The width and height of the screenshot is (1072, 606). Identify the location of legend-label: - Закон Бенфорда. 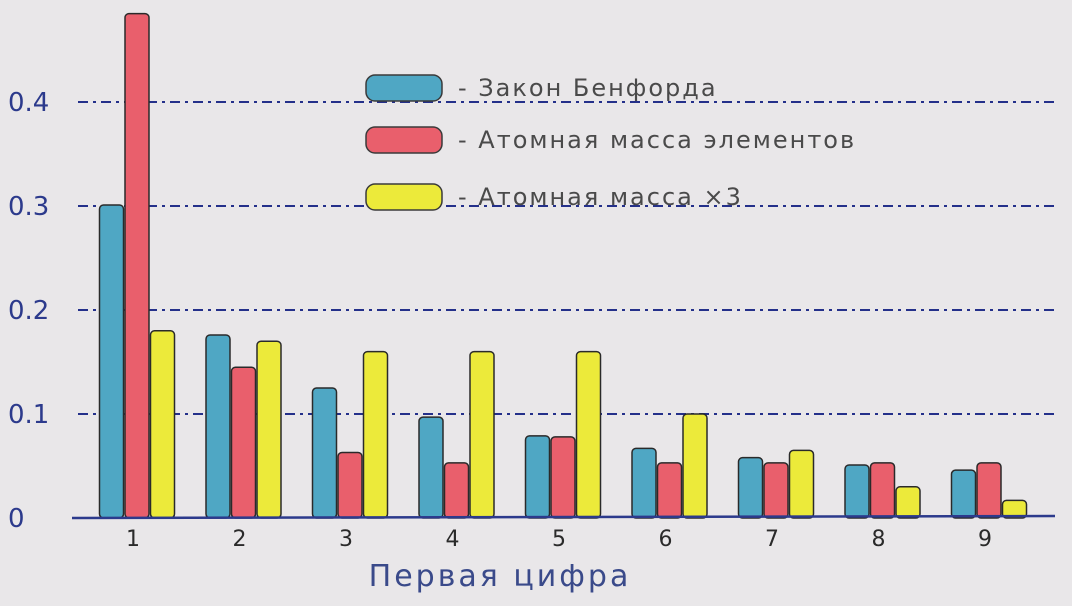
(588, 88).